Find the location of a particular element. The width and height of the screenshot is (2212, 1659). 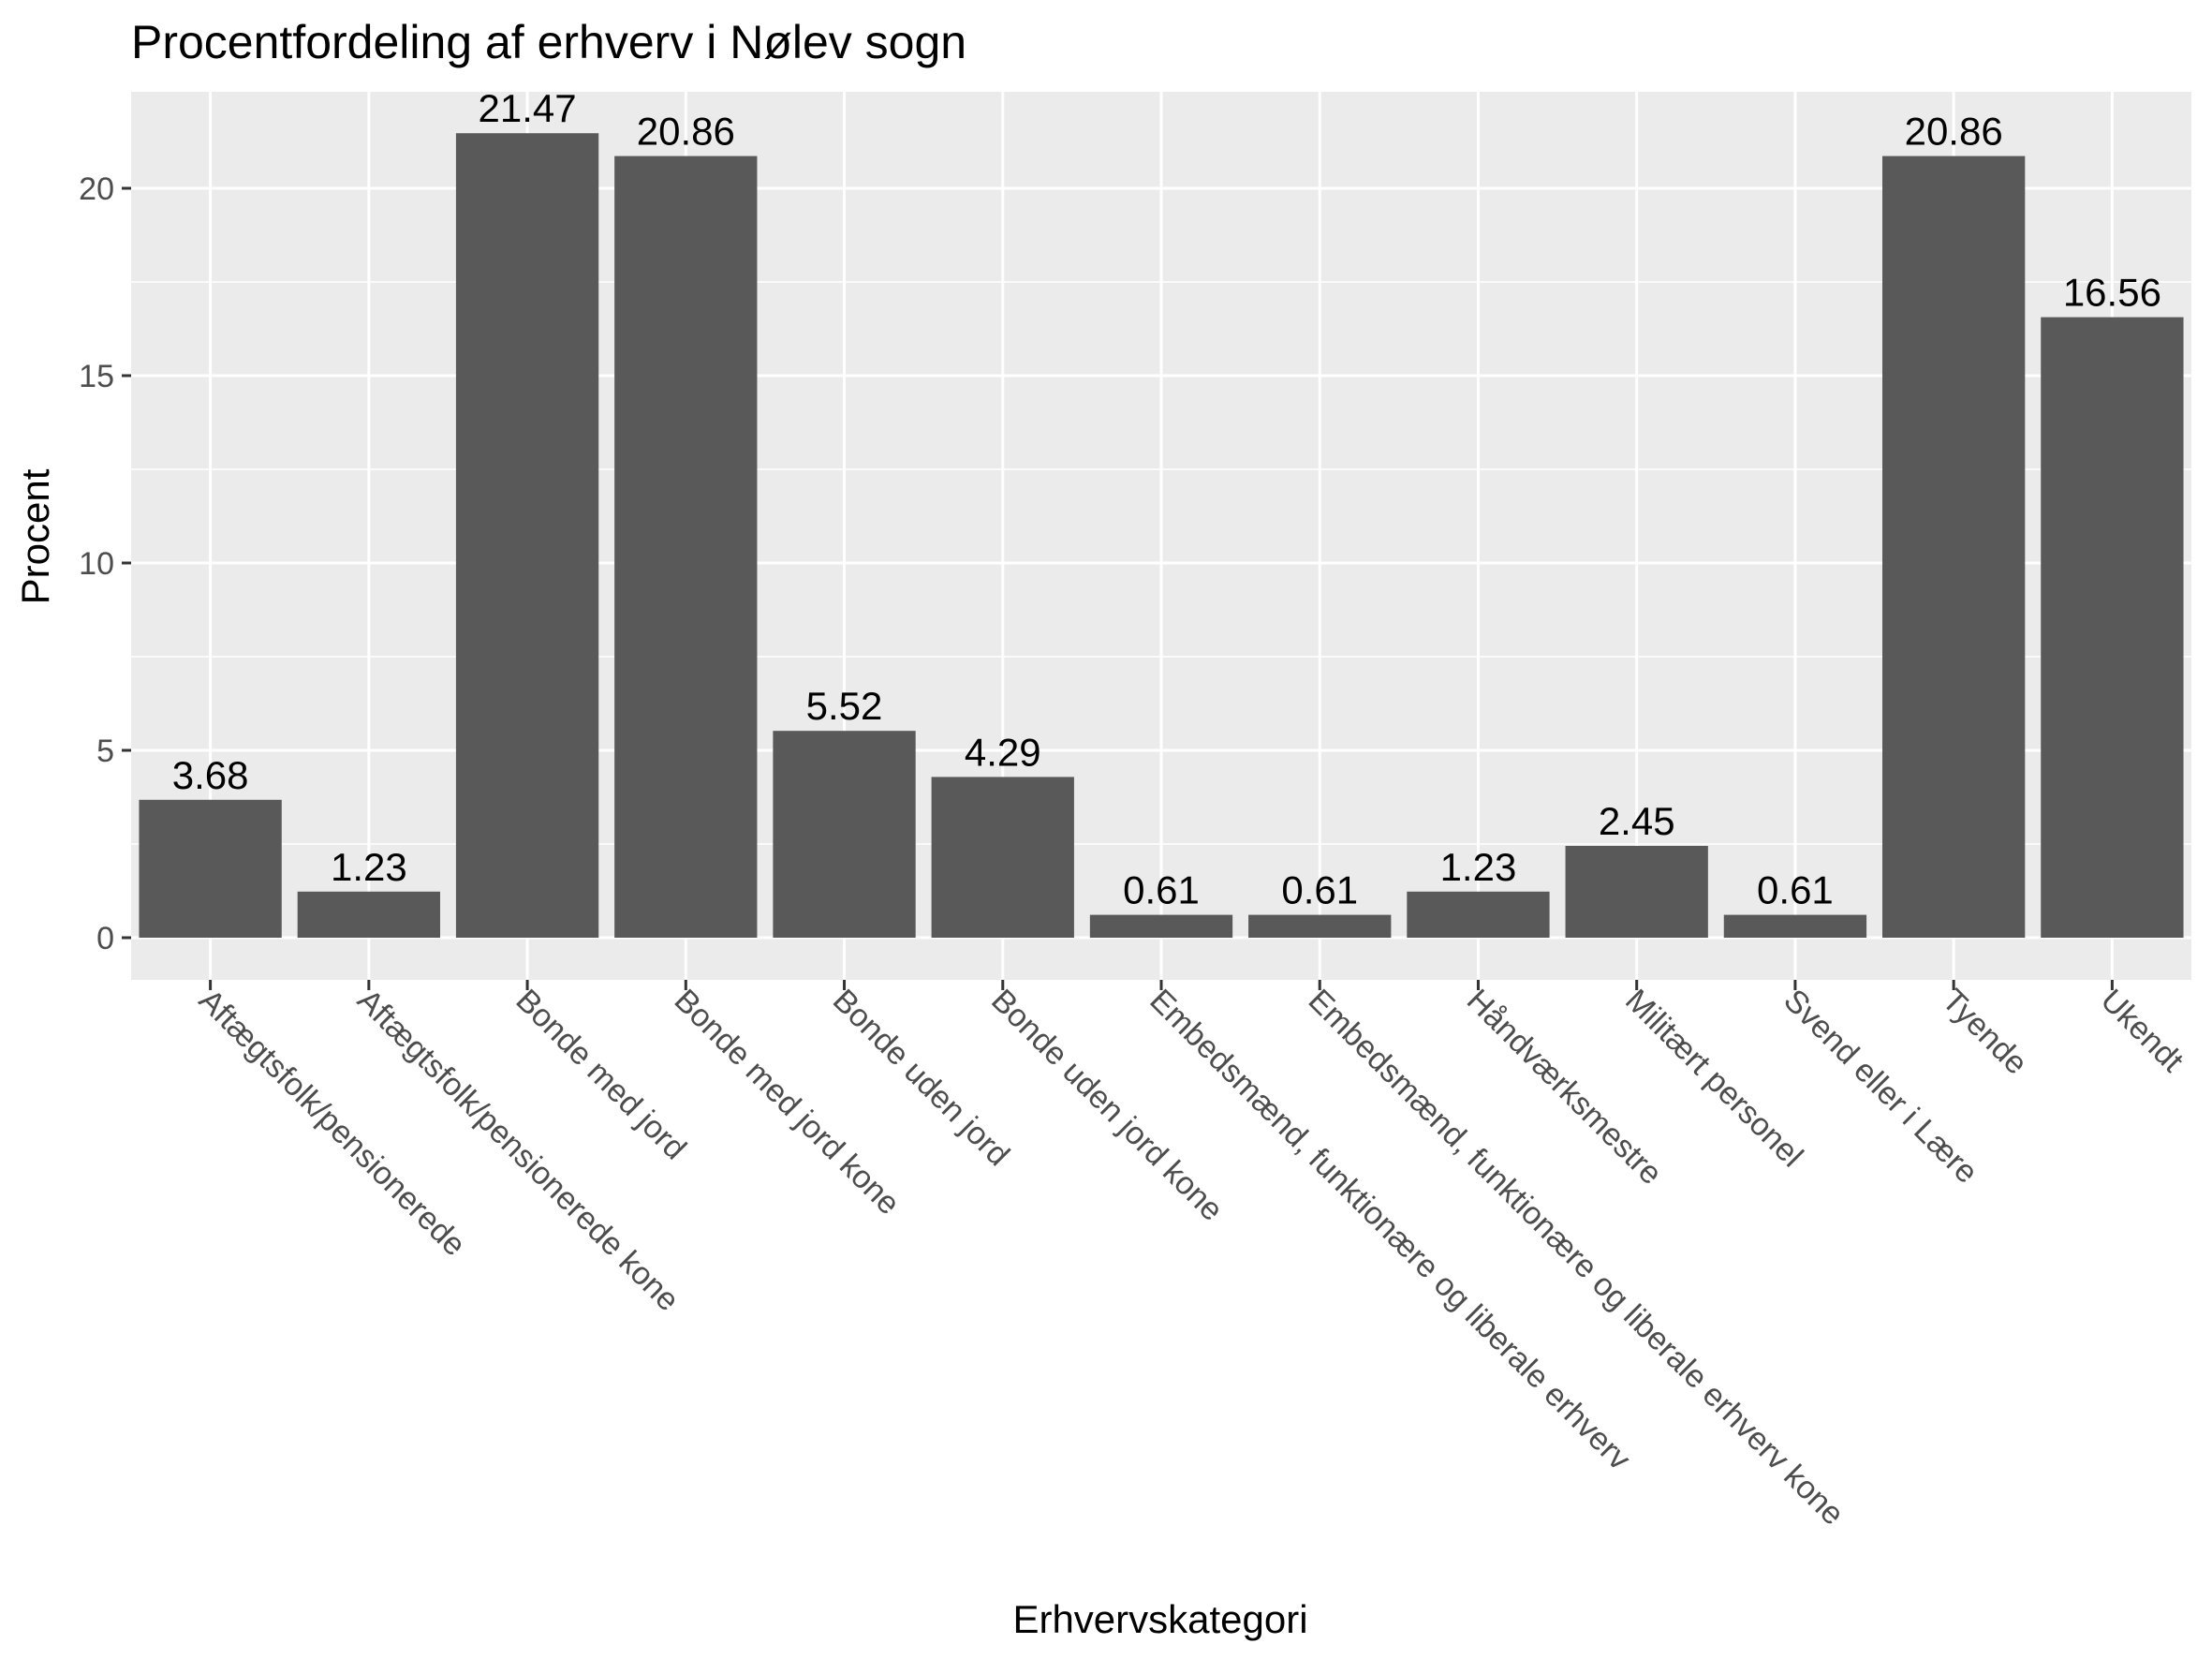

y-tick-label: 10 is located at coordinates (96, 564).